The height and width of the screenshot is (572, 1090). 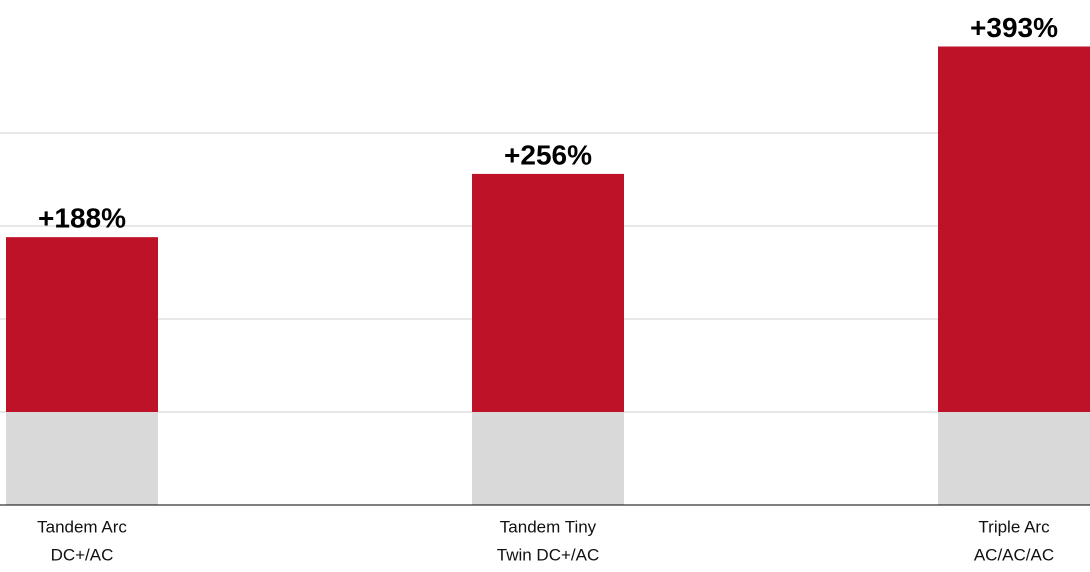 I want to click on value-label: +393%, so click(x=1014, y=27).